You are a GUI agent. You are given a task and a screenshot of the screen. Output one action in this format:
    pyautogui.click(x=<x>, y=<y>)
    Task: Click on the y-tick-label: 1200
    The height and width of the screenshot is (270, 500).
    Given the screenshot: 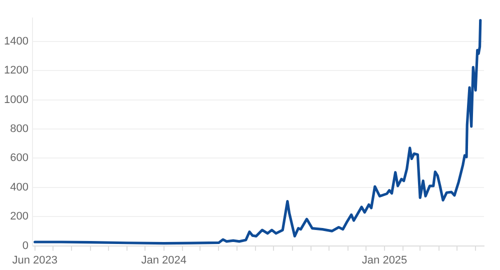 What is the action you would take?
    pyautogui.click(x=16, y=70)
    